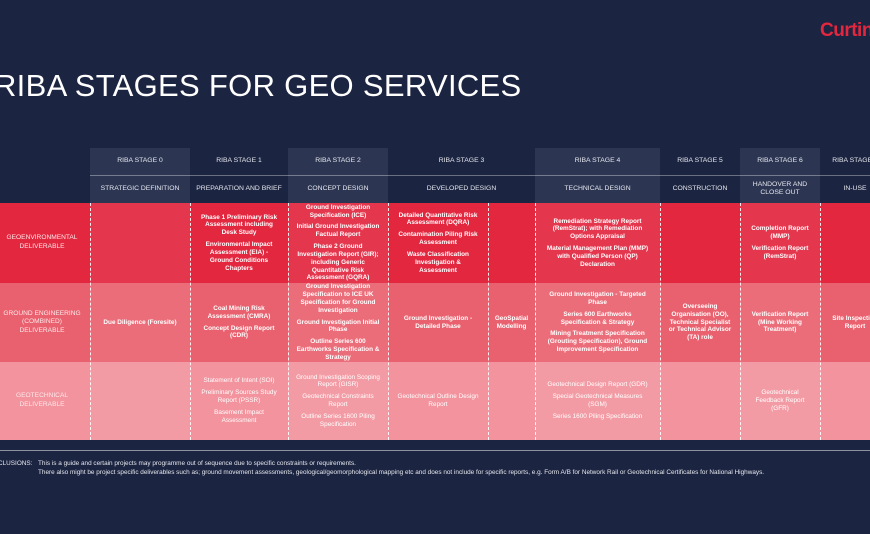 The image size is (870, 534). I want to click on stage-name: STRATEGIC DEFINITION, so click(140, 188).